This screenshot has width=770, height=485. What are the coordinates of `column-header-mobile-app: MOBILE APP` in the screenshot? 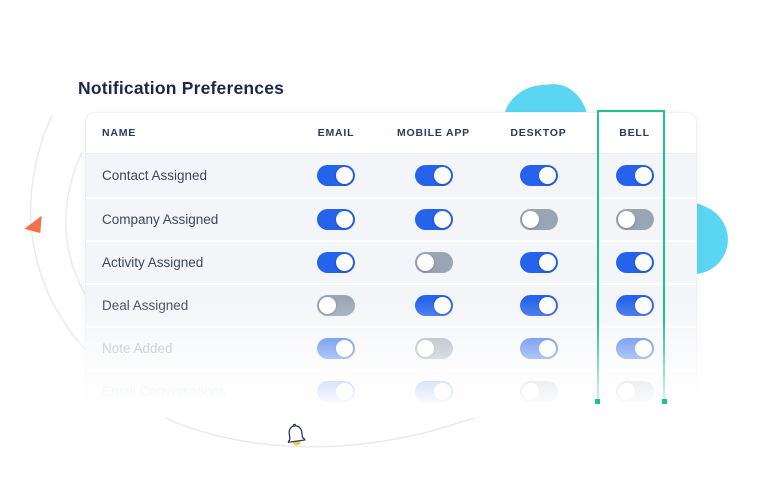 It's located at (433, 133).